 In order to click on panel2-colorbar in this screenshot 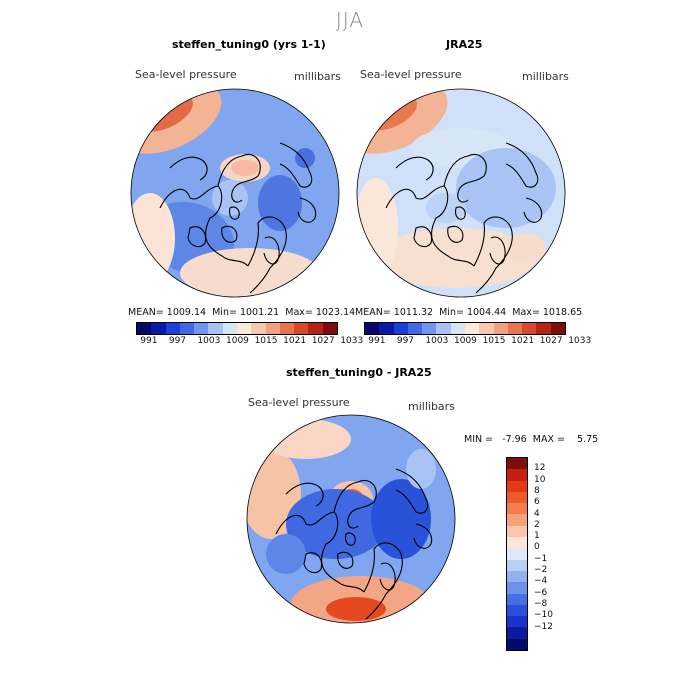, I will do `click(465, 328)`.